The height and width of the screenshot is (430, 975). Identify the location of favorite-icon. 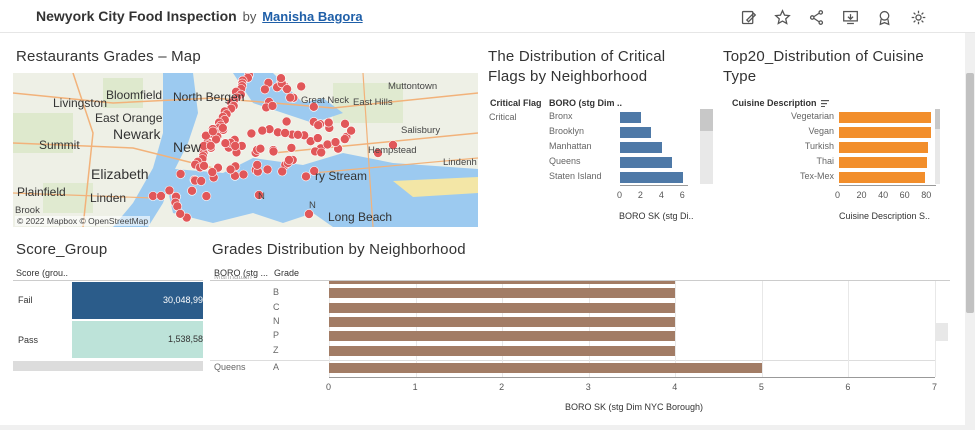
(782, 17).